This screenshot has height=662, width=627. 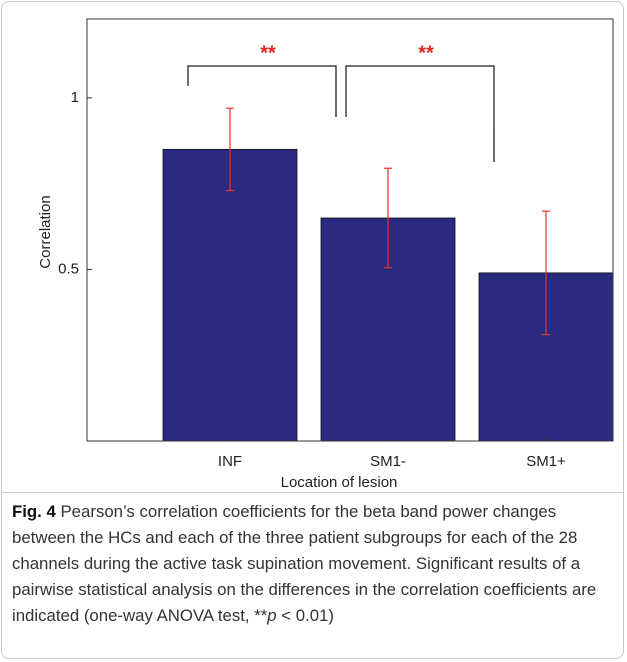 I want to click on x-axis-label: Location of lesion, so click(x=339, y=482).